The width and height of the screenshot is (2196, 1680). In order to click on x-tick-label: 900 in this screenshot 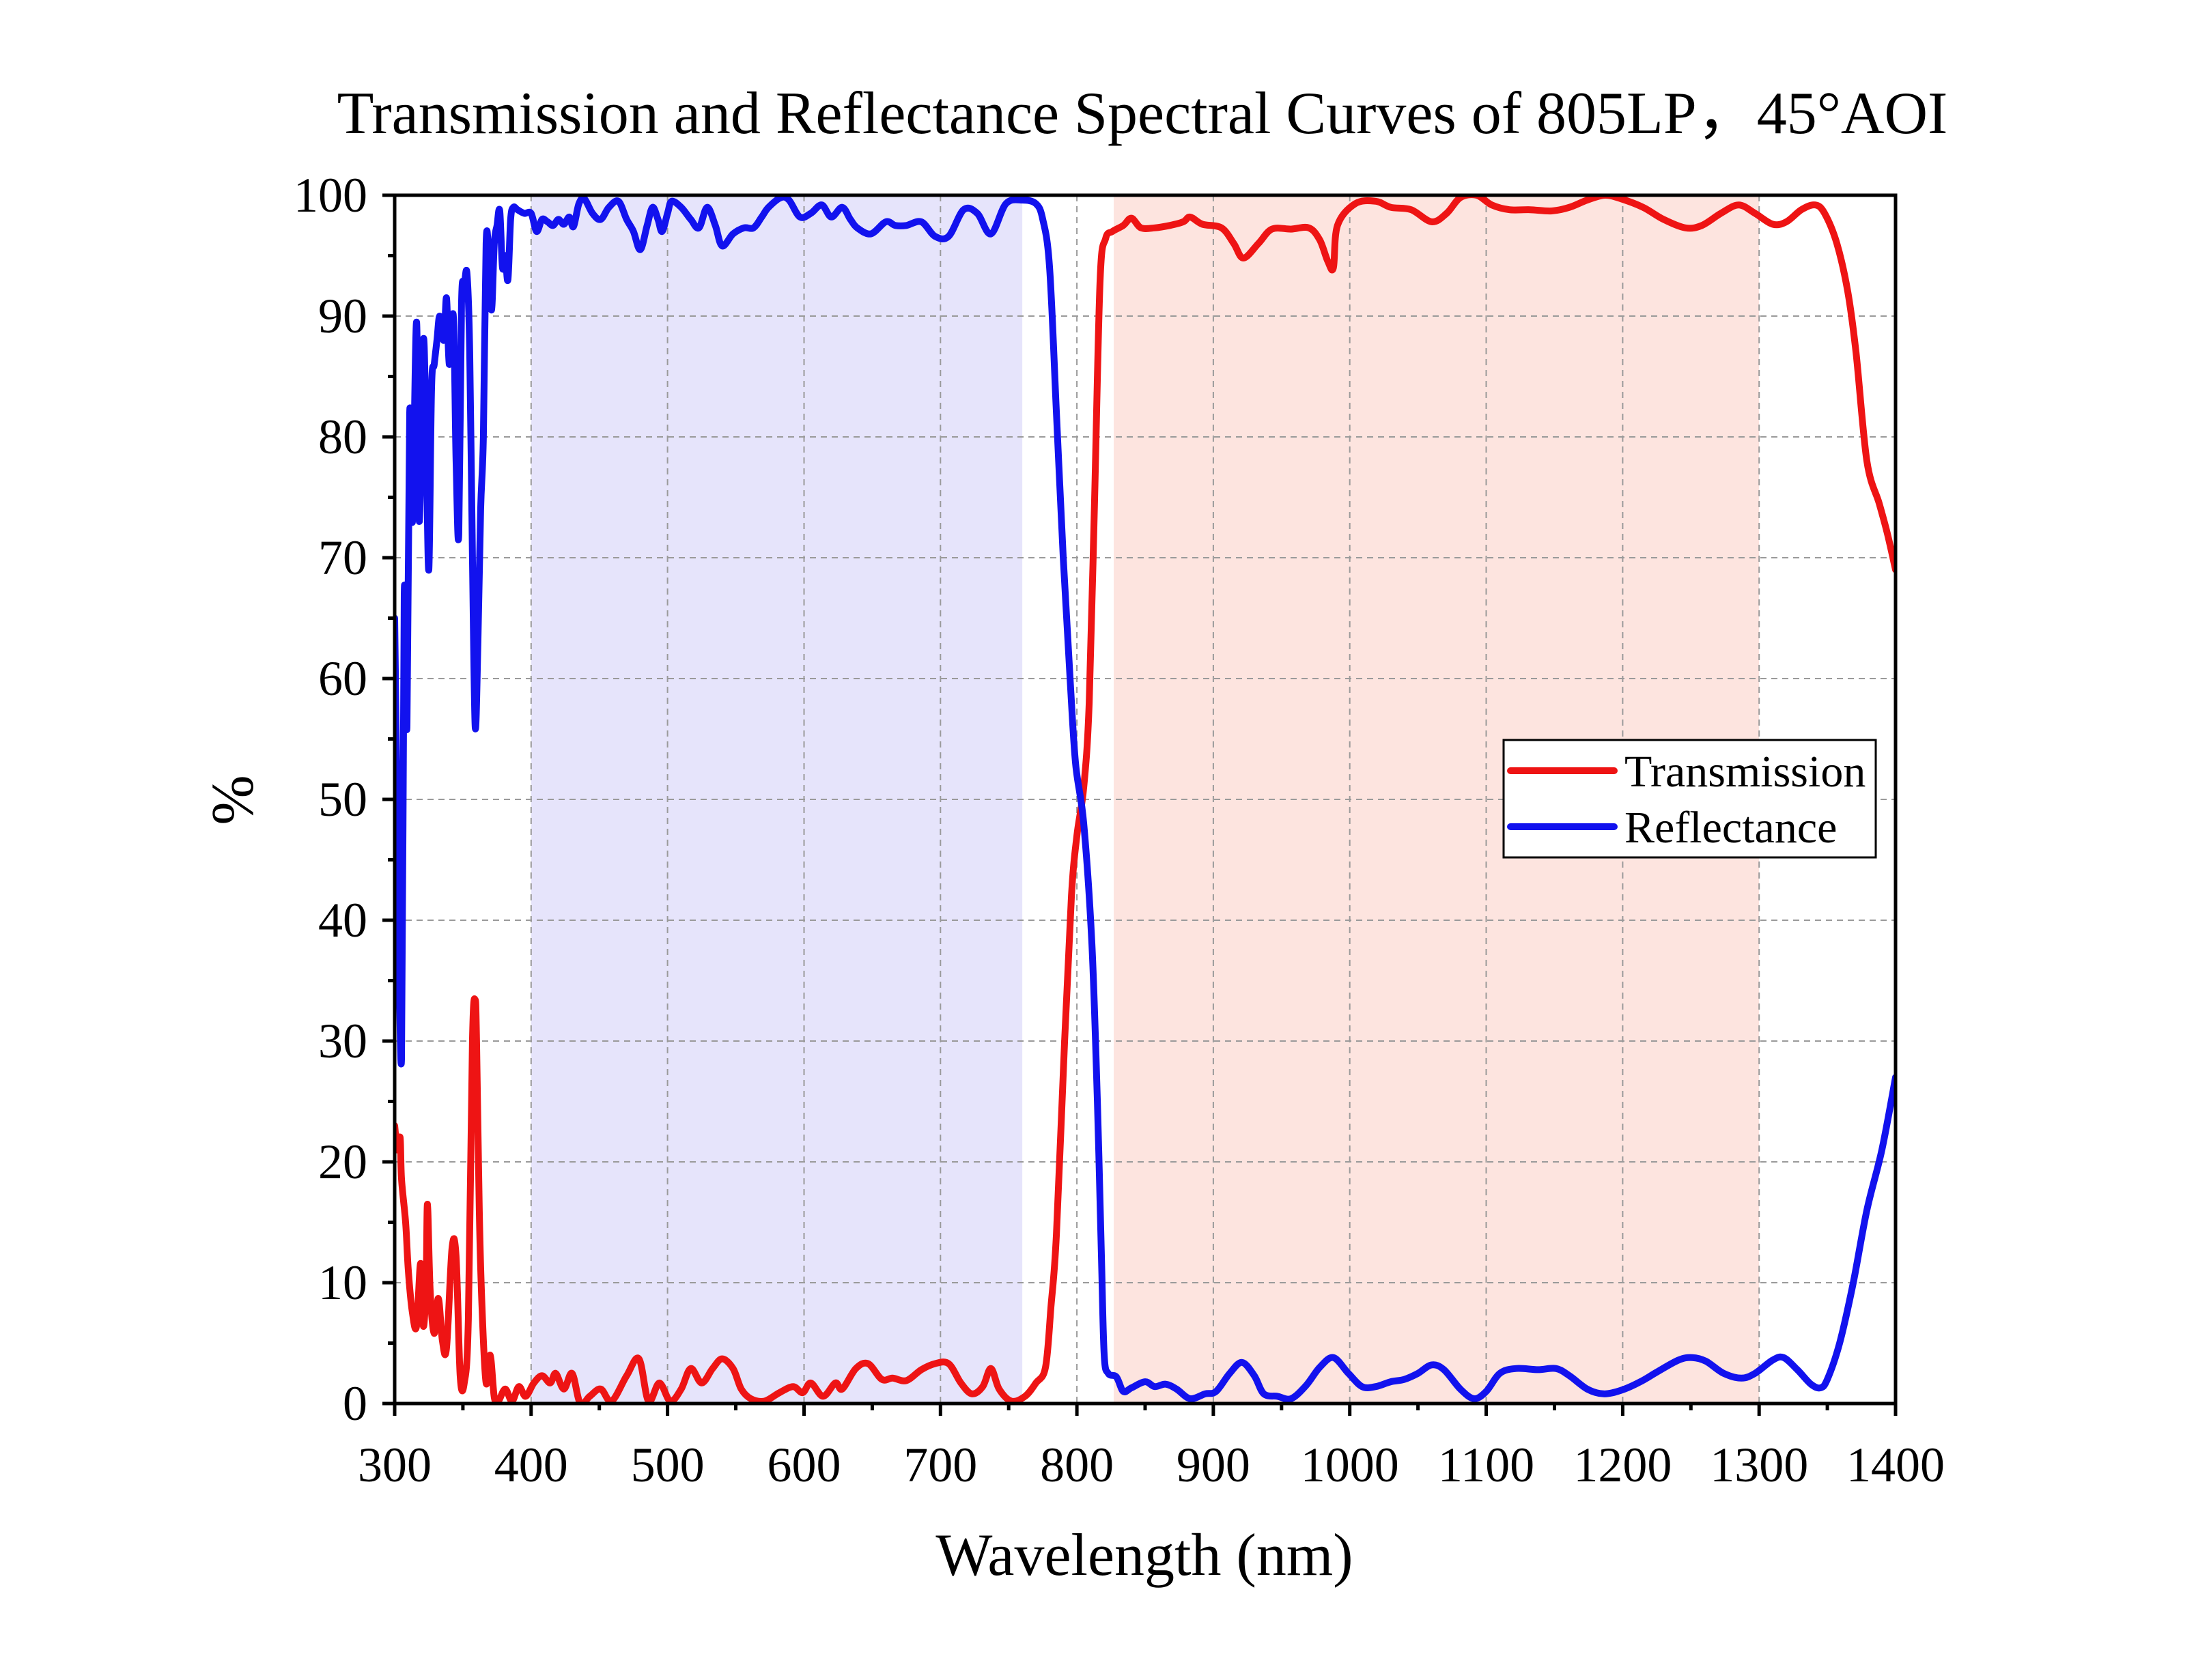, I will do `click(1213, 1465)`.